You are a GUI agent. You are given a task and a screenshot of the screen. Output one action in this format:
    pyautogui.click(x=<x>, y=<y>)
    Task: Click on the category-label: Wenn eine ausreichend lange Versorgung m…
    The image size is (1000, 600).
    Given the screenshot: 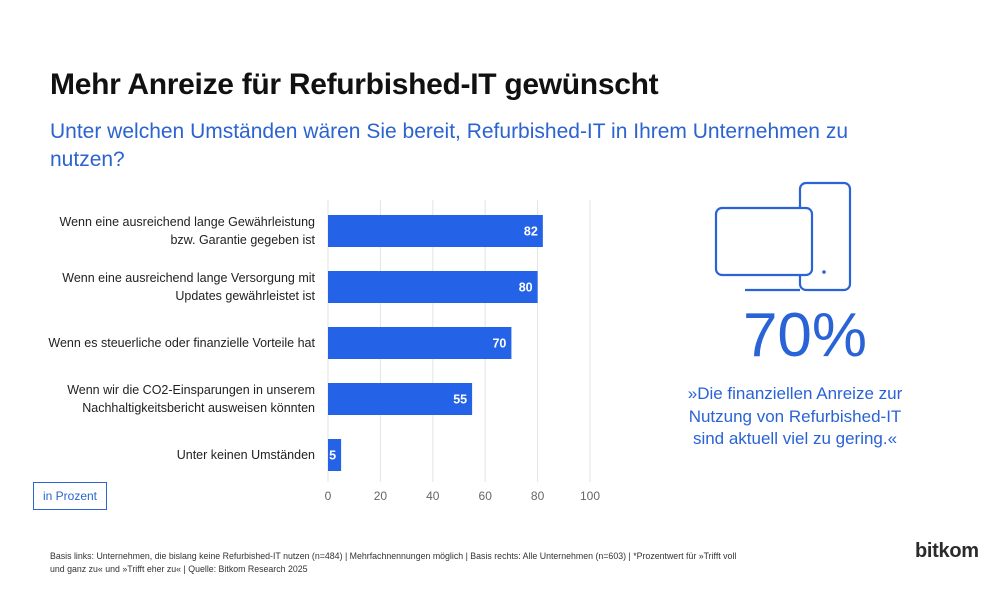 What is the action you would take?
    pyautogui.click(x=188, y=287)
    